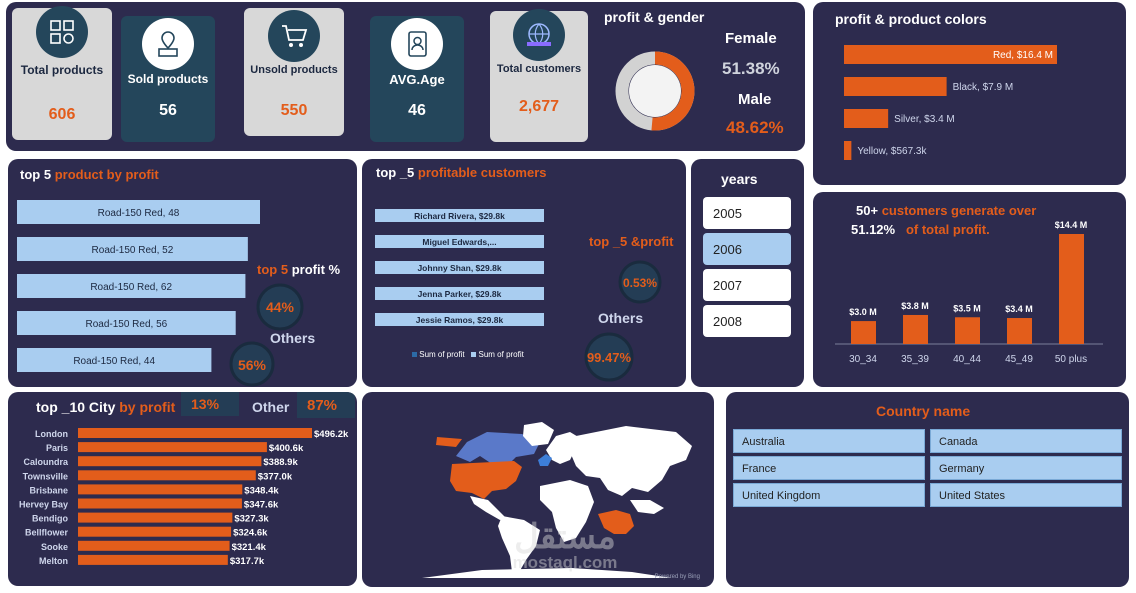 The image size is (1136, 593). I want to click on antarctica-region, so click(547, 573).